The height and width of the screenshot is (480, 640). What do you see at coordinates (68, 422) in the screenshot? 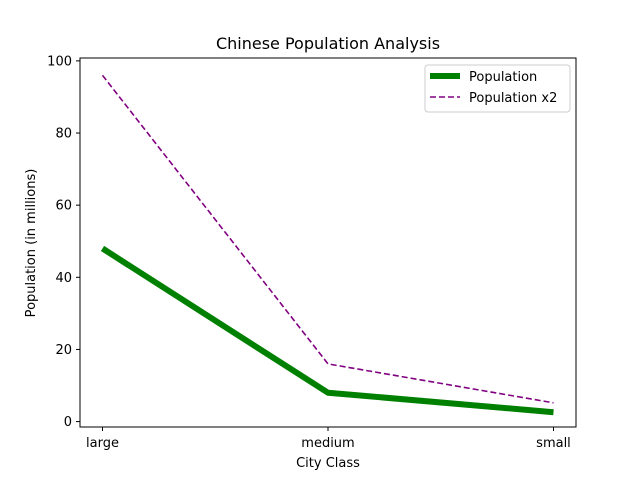
I see `y-tick-label: 0` at bounding box center [68, 422].